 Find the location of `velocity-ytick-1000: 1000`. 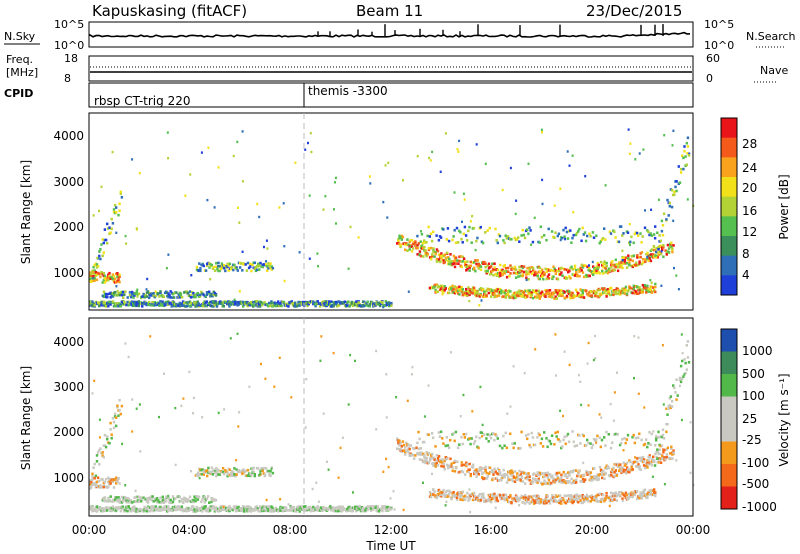

velocity-ytick-1000: 1000 is located at coordinates (68, 478).